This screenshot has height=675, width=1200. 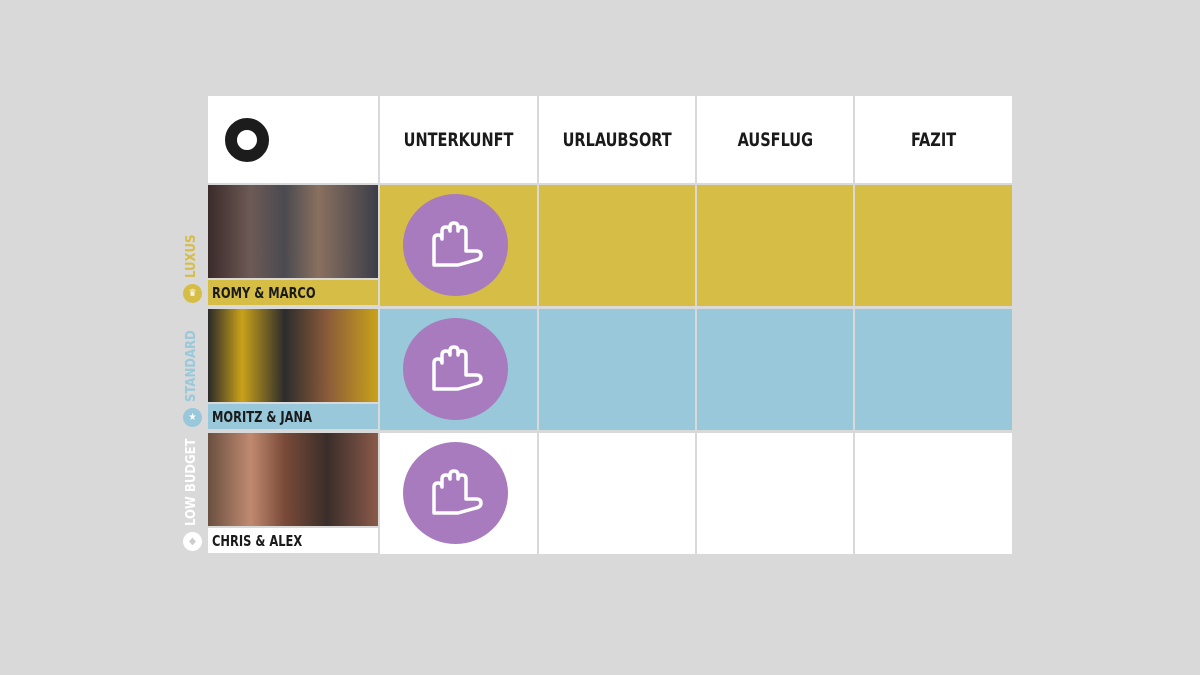 What do you see at coordinates (192, 541) in the screenshot?
I see `diamond-icon: ◆` at bounding box center [192, 541].